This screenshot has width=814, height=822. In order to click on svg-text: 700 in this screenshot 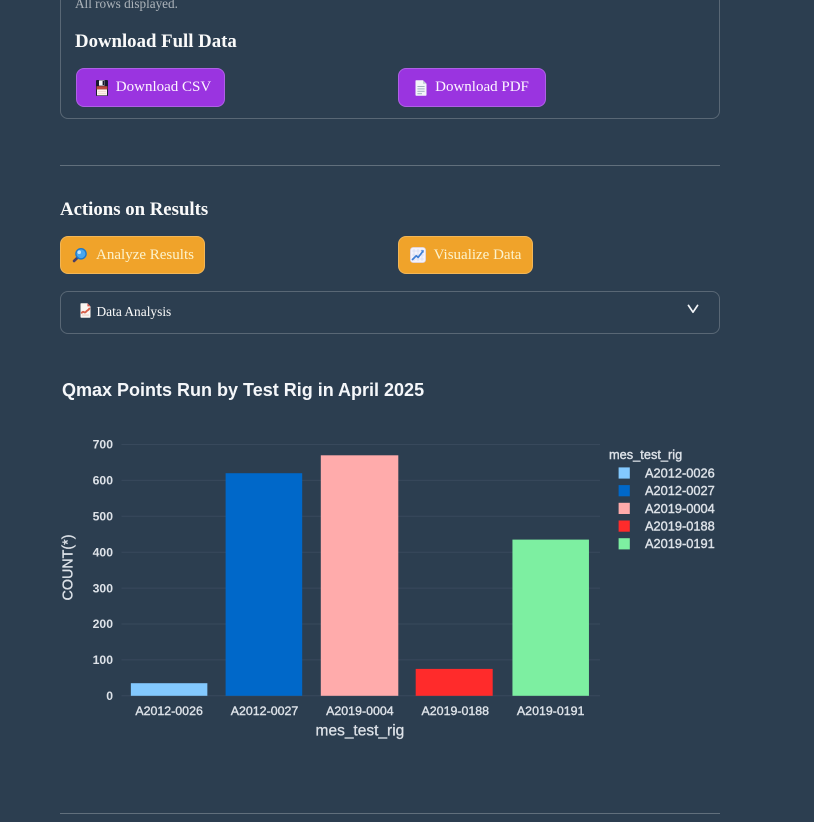, I will do `click(103, 445)`.